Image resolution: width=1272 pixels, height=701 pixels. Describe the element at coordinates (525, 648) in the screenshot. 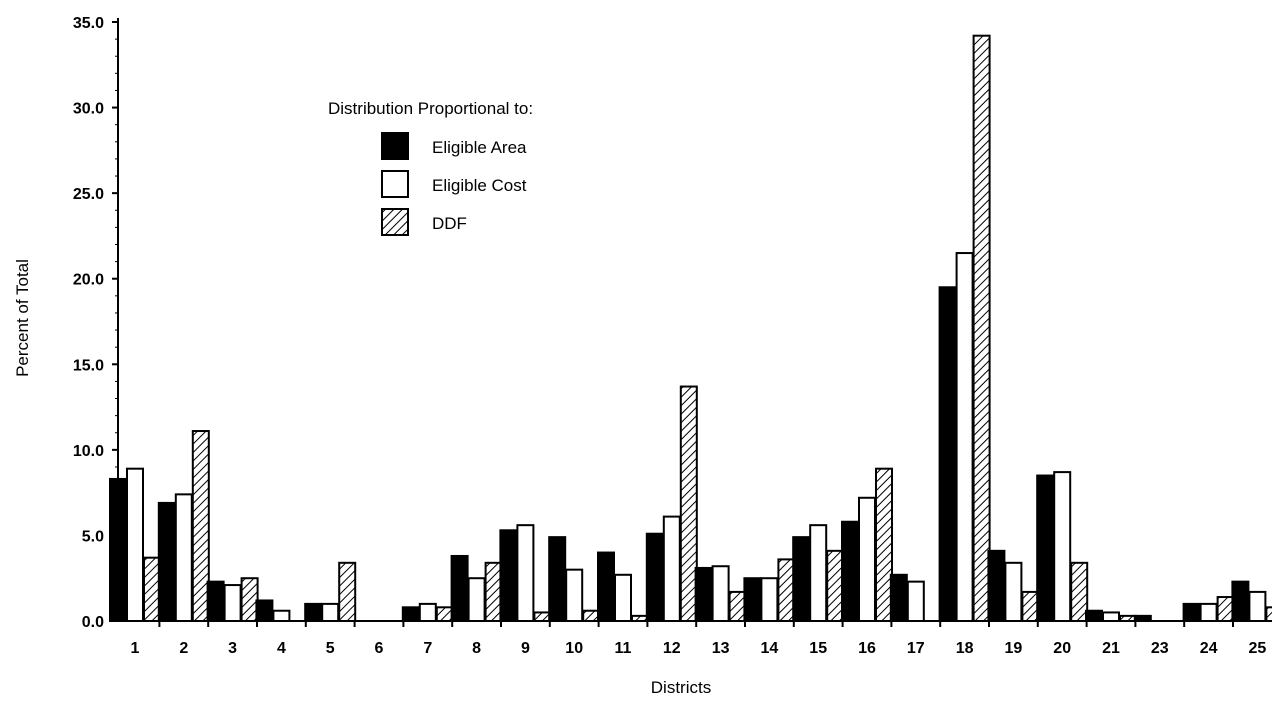

I see `x-tick-label: 9` at that location.